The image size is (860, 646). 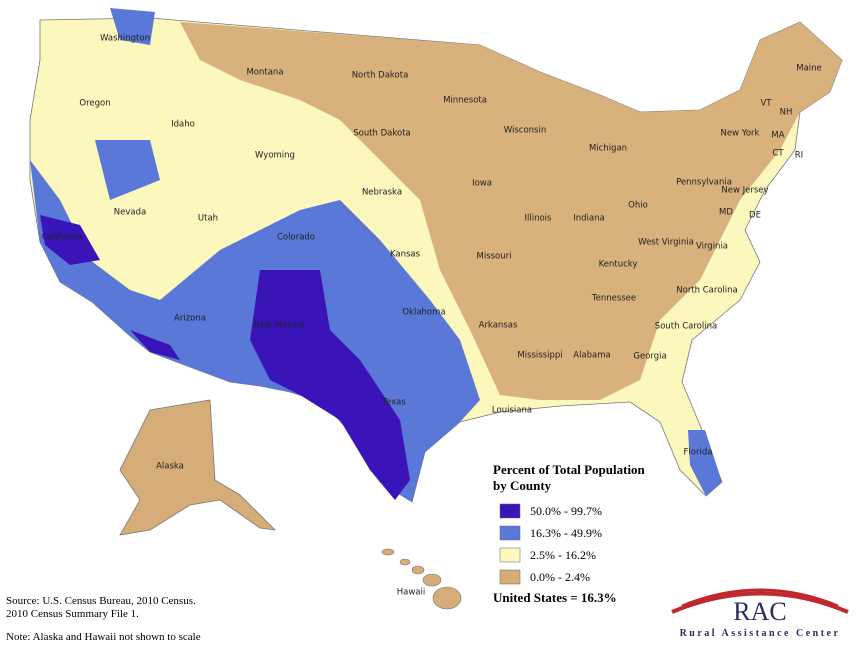 What do you see at coordinates (482, 184) in the screenshot?
I see `state-label: Iowa` at bounding box center [482, 184].